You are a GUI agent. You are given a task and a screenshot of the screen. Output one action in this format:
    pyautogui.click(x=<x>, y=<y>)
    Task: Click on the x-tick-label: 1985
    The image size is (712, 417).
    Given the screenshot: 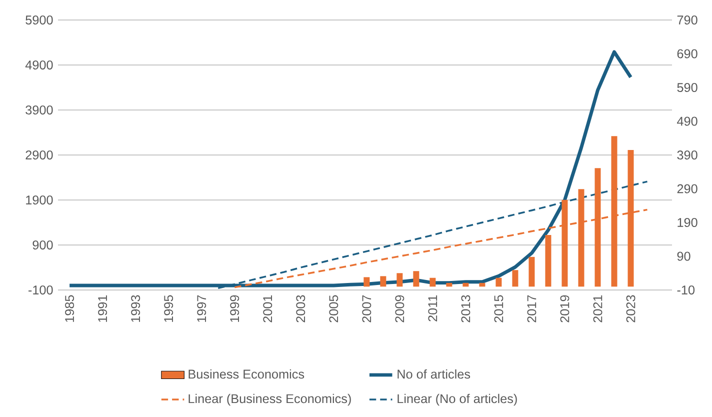 What is the action you would take?
    pyautogui.click(x=69, y=308)
    